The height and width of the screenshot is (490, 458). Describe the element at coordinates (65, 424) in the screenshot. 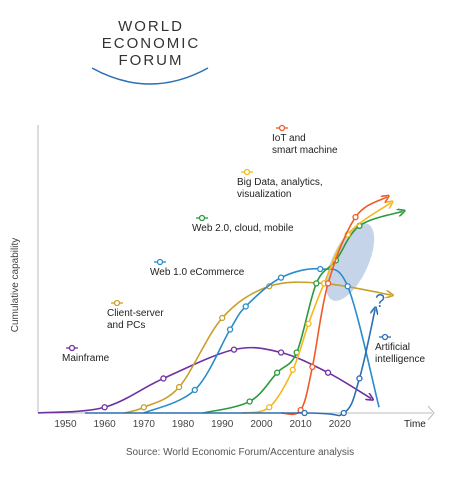

I see `x-tick-label: 1950` at that location.